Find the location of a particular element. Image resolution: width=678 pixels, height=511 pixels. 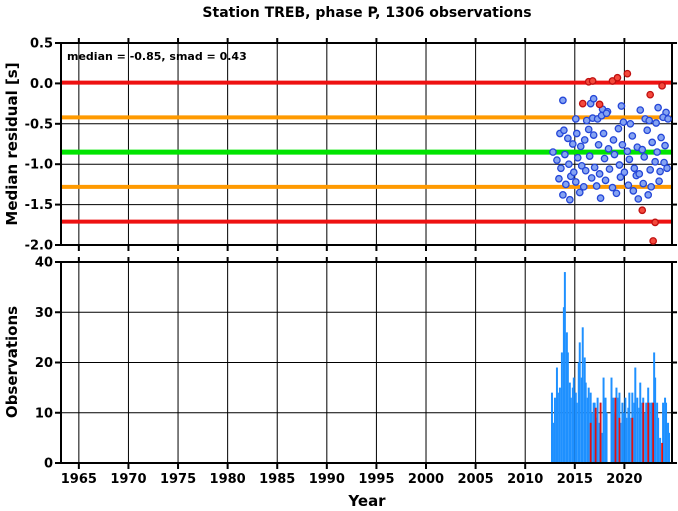

x-tick-label: 1980 is located at coordinates (228, 479).